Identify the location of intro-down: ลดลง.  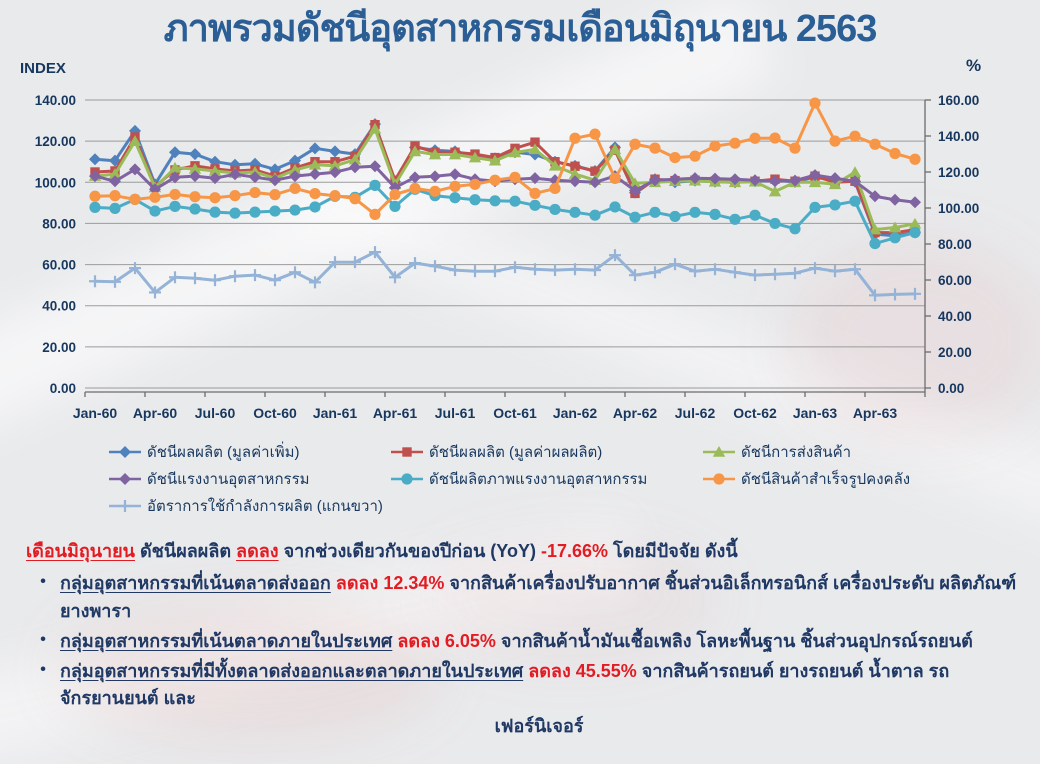
(257, 551).